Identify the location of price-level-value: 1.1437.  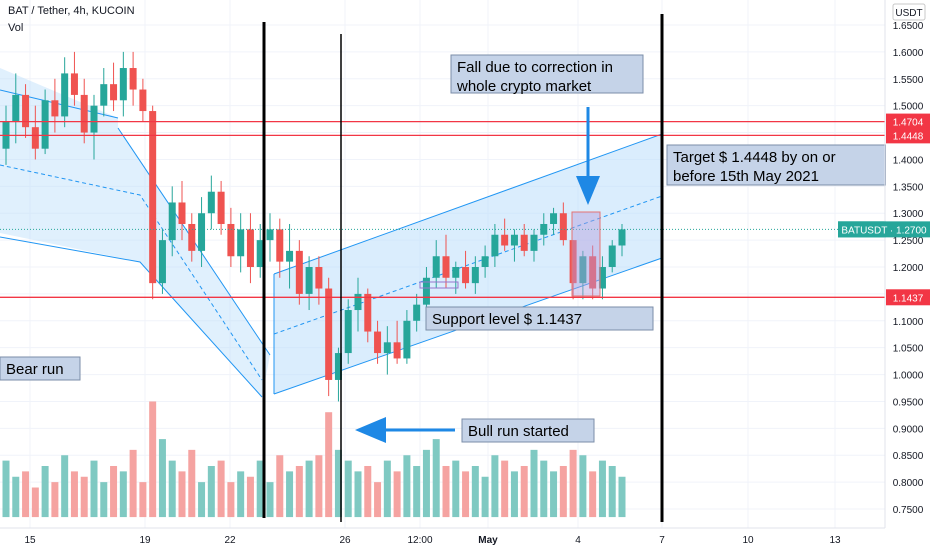
(908, 298).